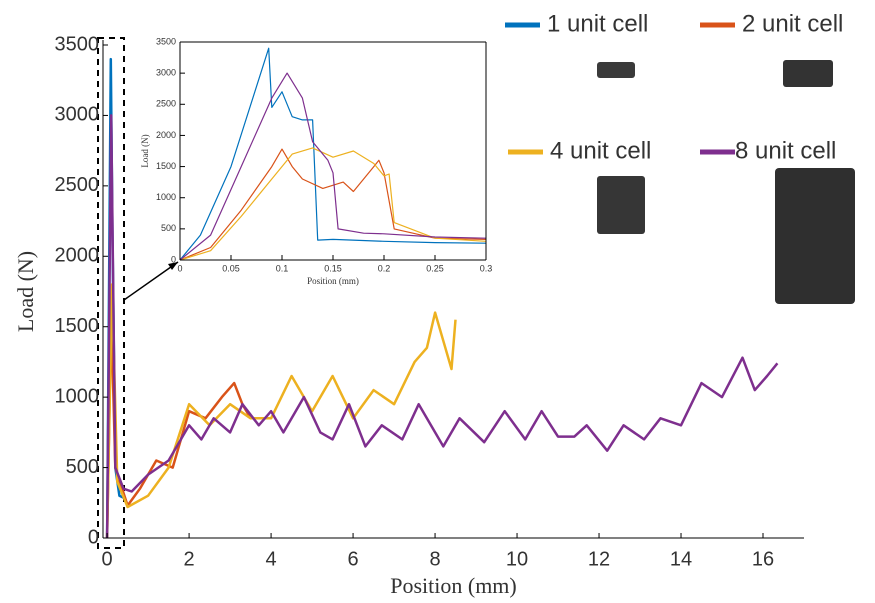 This screenshot has height=603, width=875. Describe the element at coordinates (763, 559) in the screenshot. I see `x-tick-label: 16` at that location.